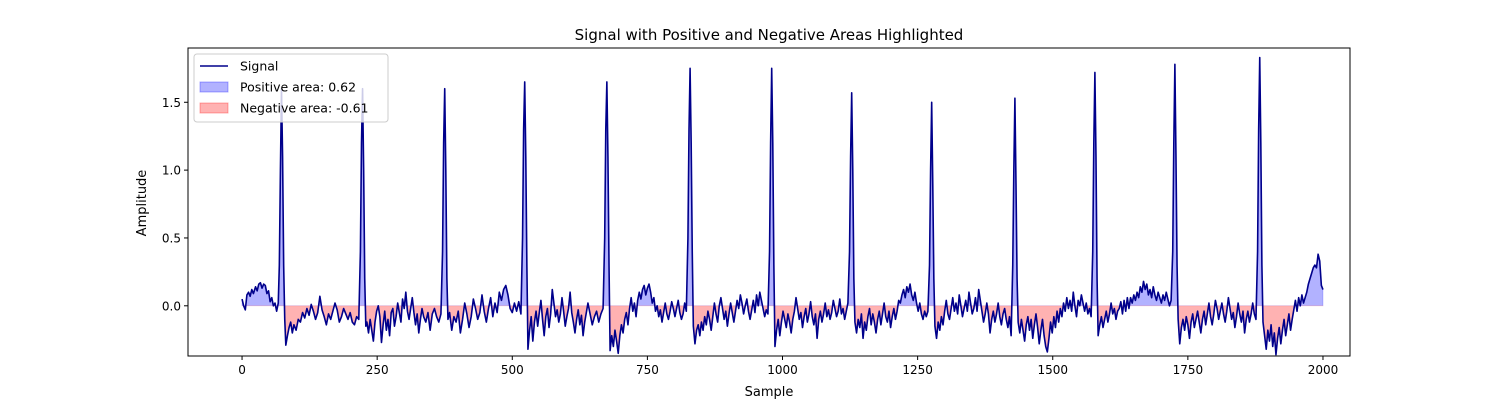  I want to click on legend-label-signal: Signal, so click(259, 66).